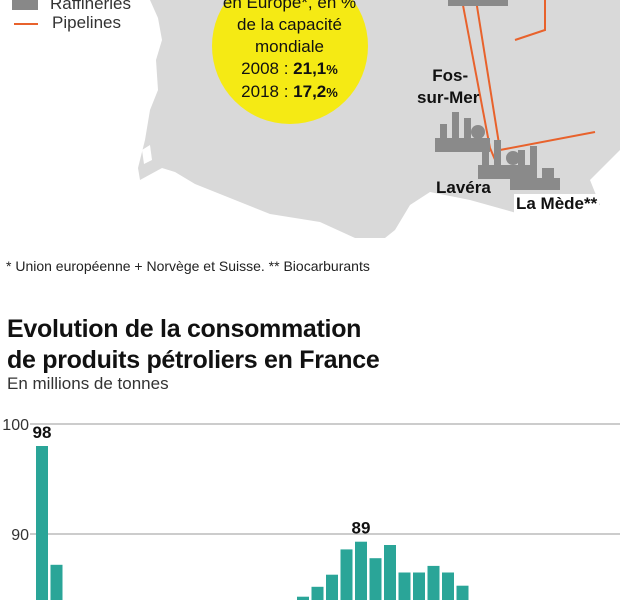 Image resolution: width=620 pixels, height=600 pixels. What do you see at coordinates (42, 432) in the screenshot?
I see `data-label-0: 98` at bounding box center [42, 432].